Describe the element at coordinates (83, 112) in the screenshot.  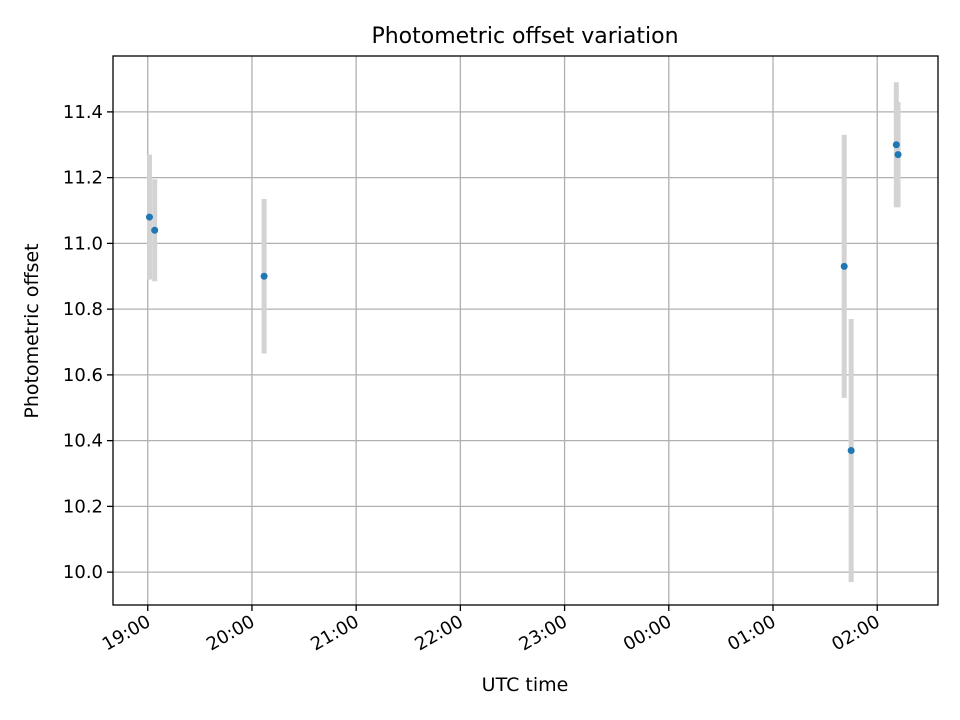
I see `y-tick-label: 11.4` at that location.